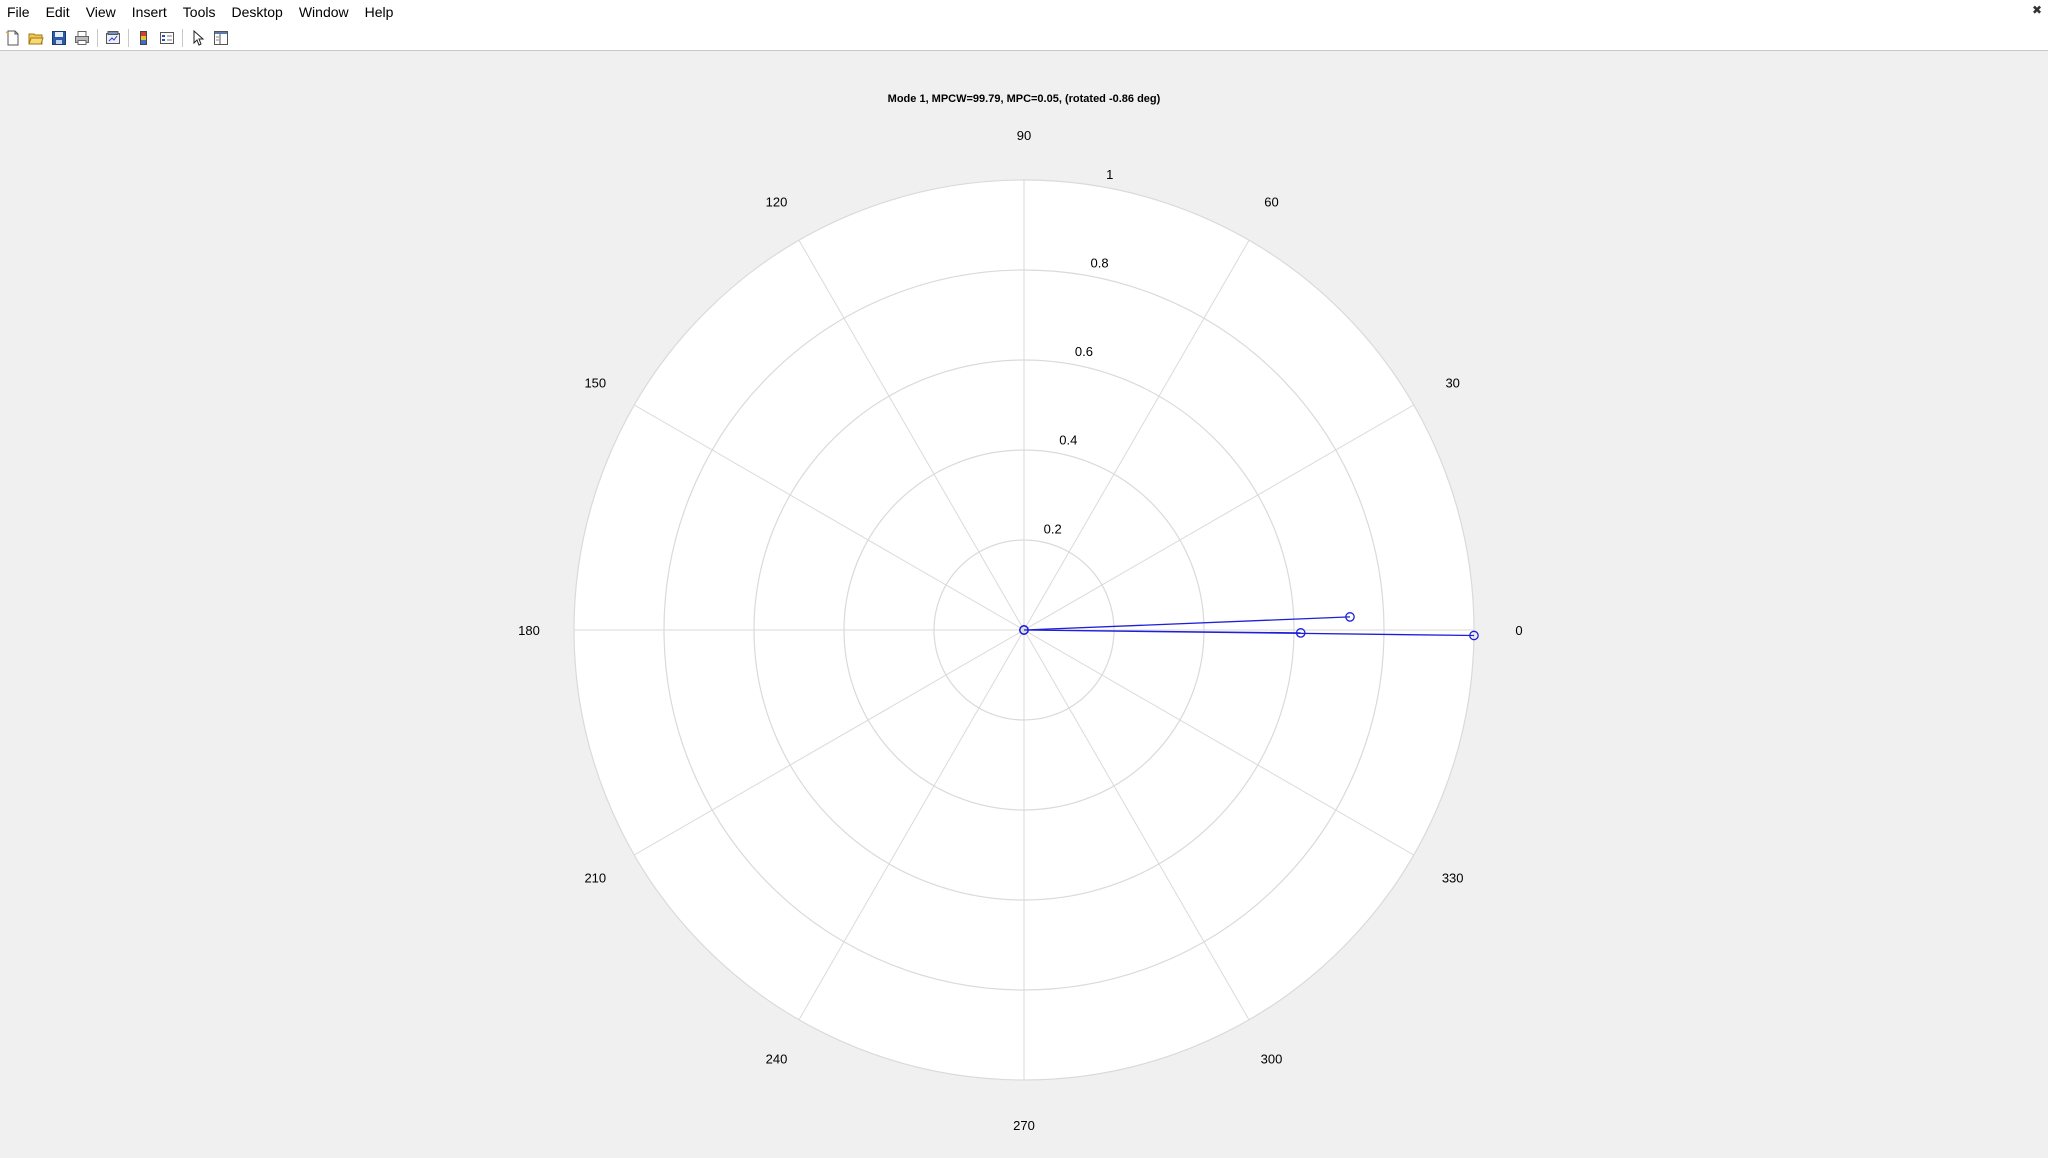 The width and height of the screenshot is (2048, 1158). I want to click on theta-tick-label: 120, so click(777, 201).